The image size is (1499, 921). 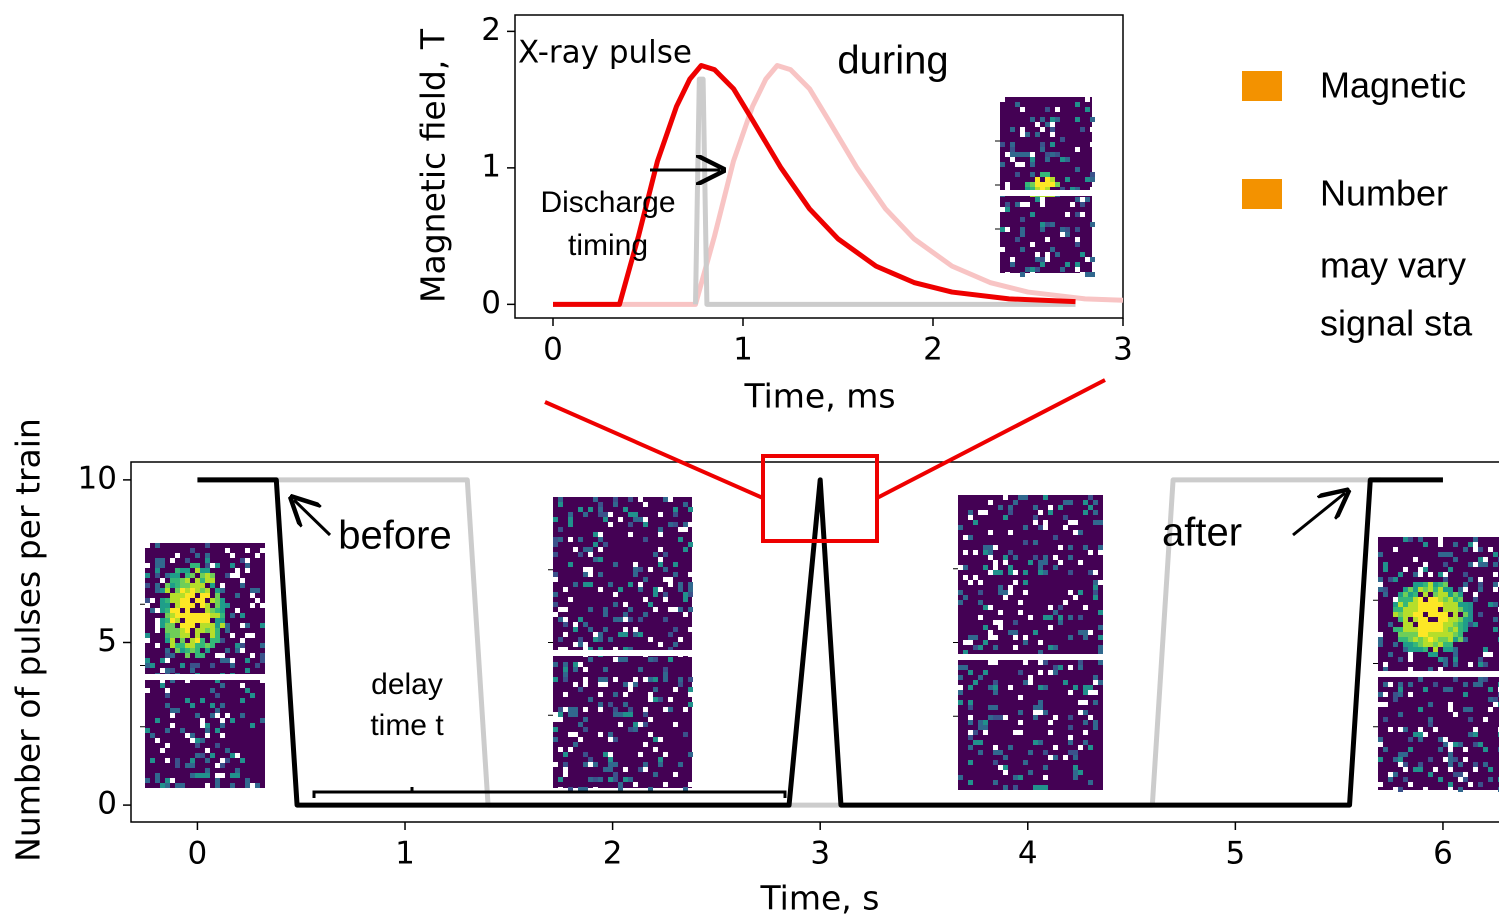 I want to click on annotation: X-ray pulse, so click(x=605, y=53).